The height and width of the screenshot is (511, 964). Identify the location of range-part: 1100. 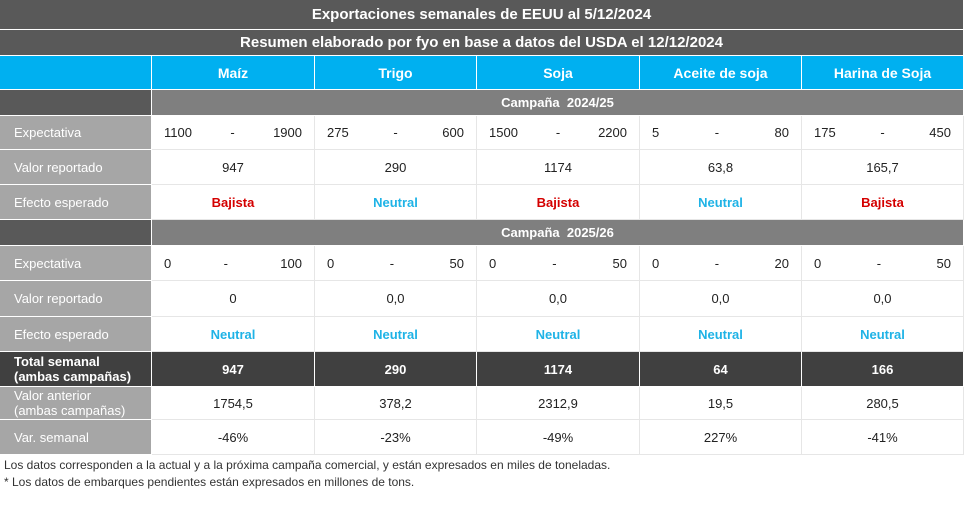
(178, 132).